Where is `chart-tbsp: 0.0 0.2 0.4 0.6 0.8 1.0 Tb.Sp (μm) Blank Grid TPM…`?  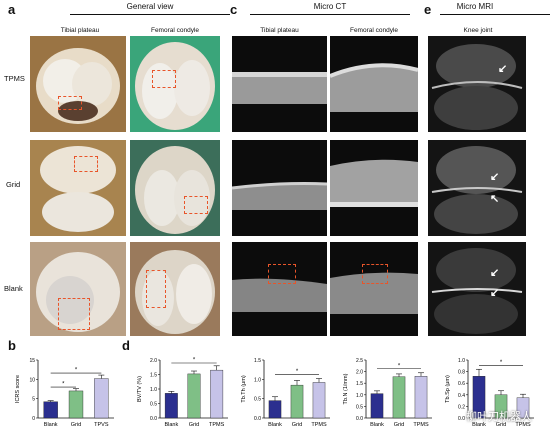
chart-tbsp: 0.0 0.2 0.4 0.6 0.8 1.0 Tb.Sp (μm) Blank Grid TPM… is located at coordinates (488, 391).